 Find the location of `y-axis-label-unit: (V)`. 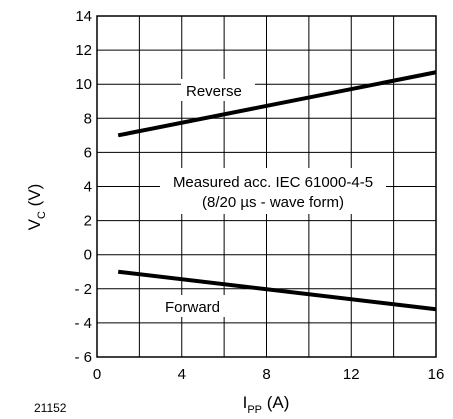

y-axis-label-unit: (V) is located at coordinates (34, 197).